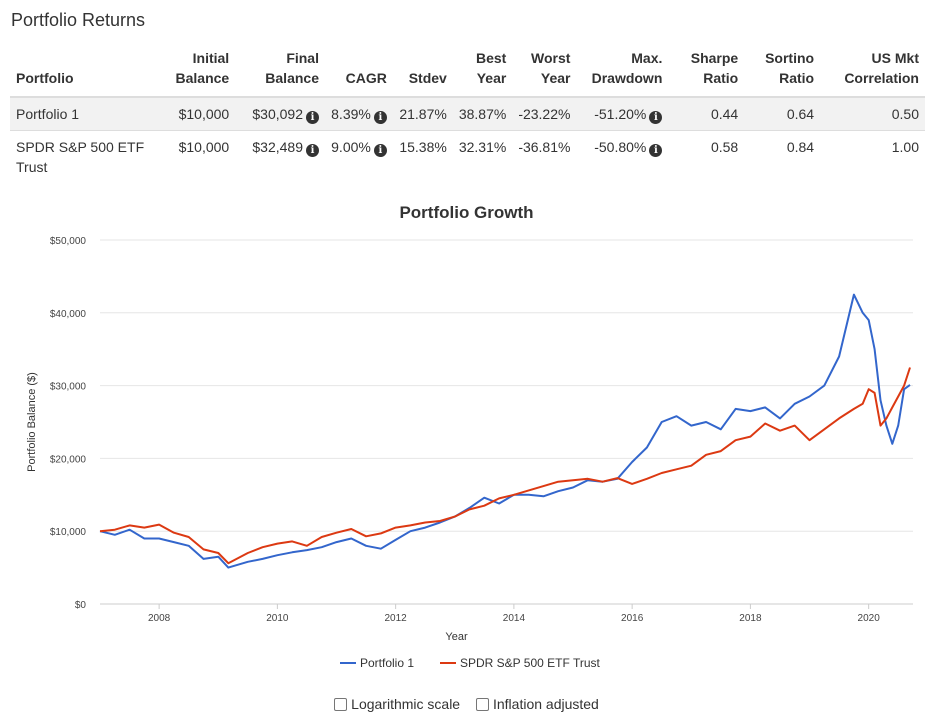 This screenshot has width=933, height=726. Describe the element at coordinates (782, 113) in the screenshot. I see `cell-sortino-ratio: 0.64` at that location.